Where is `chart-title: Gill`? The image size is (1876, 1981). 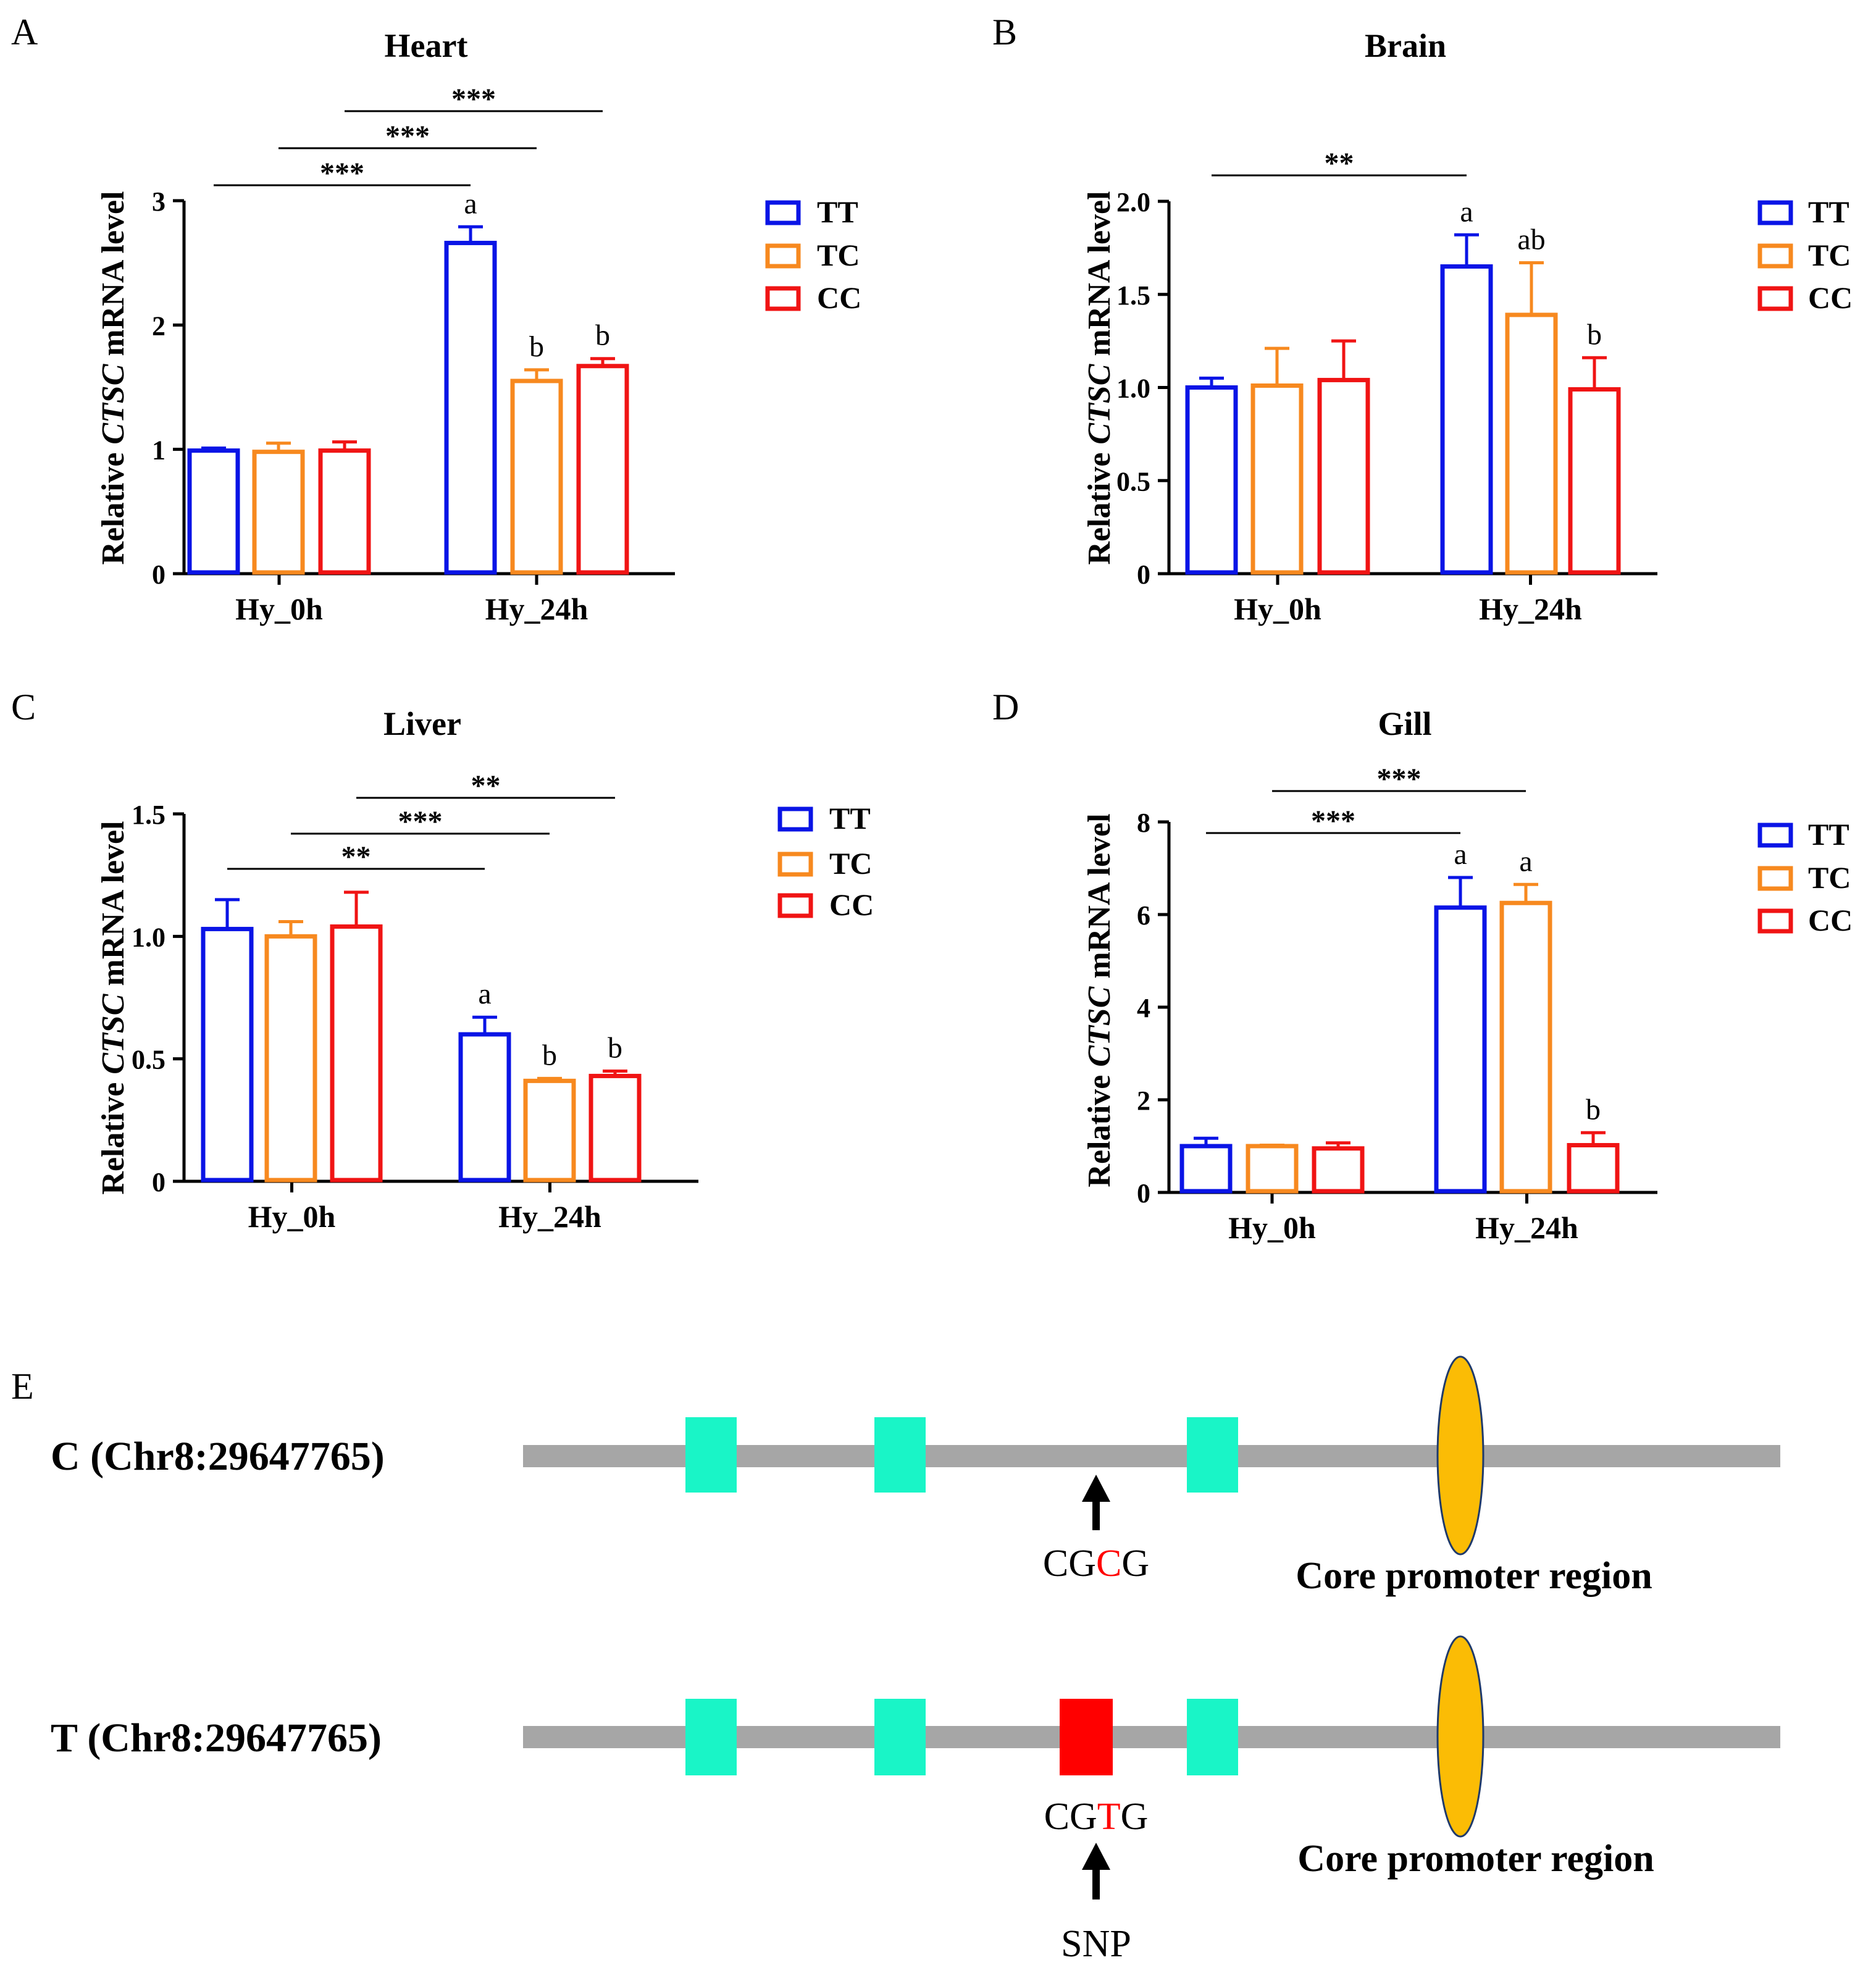
chart-title: Gill is located at coordinates (1404, 724).